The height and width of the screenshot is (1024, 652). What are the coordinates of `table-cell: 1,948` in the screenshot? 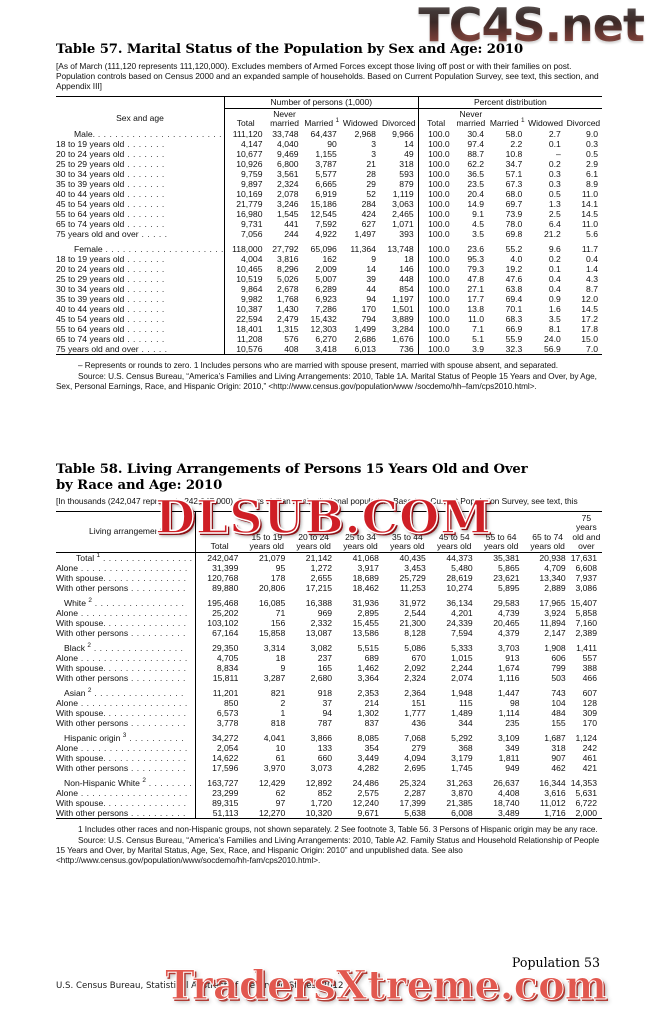 It's located at (462, 693).